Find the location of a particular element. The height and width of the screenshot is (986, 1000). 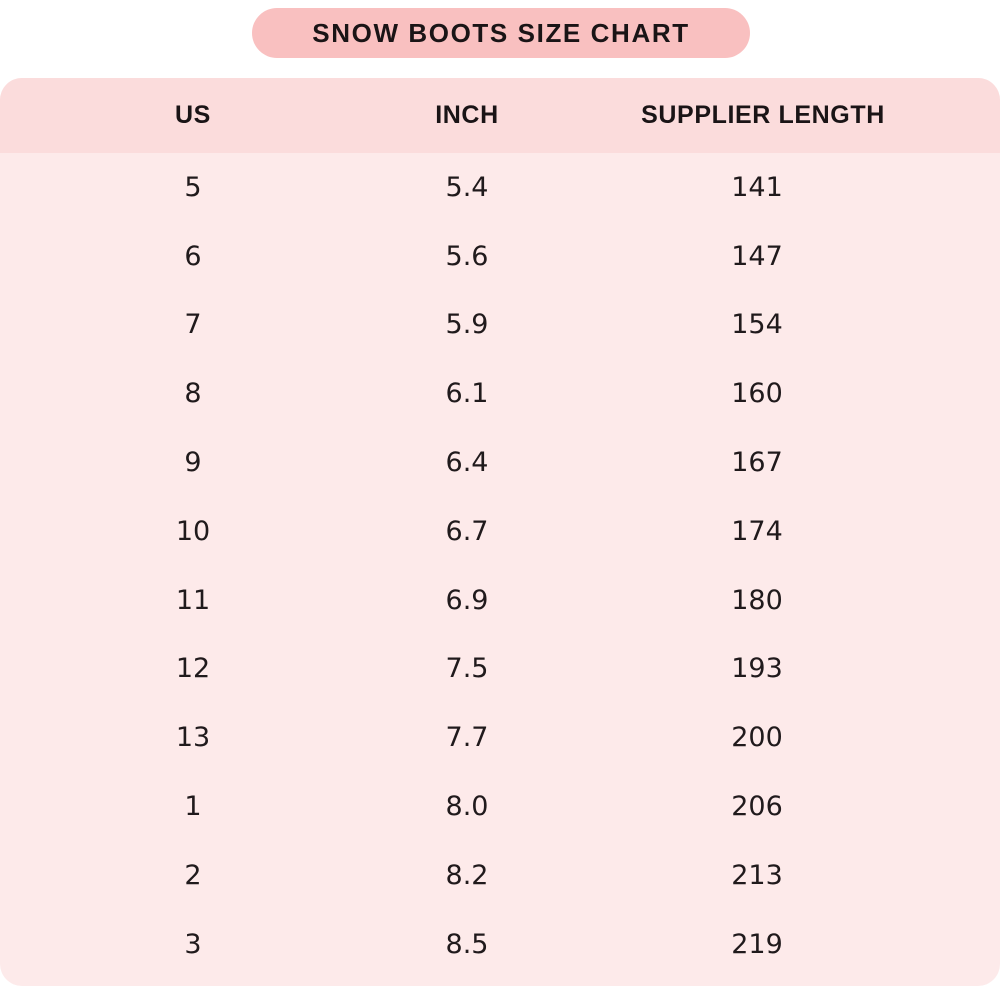

column-header-us: US is located at coordinates (193, 115).